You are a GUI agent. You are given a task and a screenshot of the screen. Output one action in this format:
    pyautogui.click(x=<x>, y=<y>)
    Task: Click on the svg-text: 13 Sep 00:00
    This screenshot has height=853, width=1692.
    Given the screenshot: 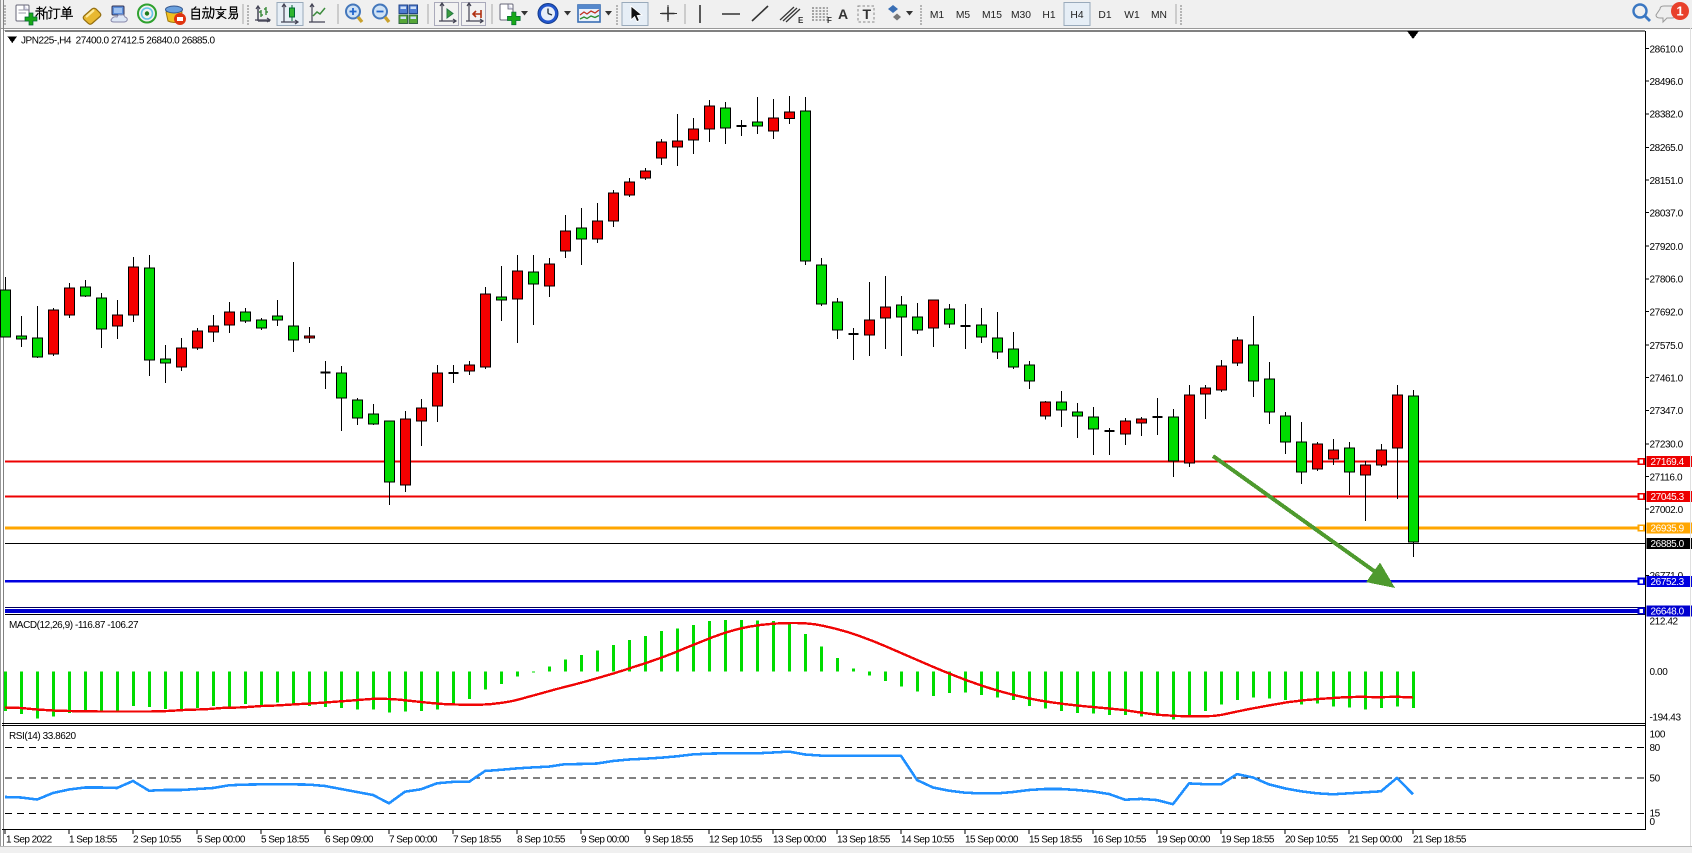 What is the action you would take?
    pyautogui.click(x=800, y=840)
    